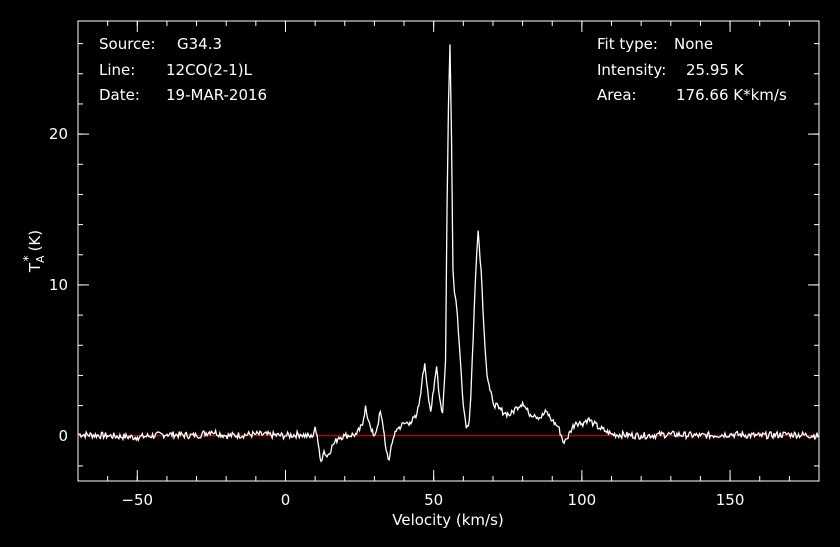 This screenshot has height=547, width=840. What do you see at coordinates (28, 258) in the screenshot?
I see `y-axis-label-sup: *` at bounding box center [28, 258].